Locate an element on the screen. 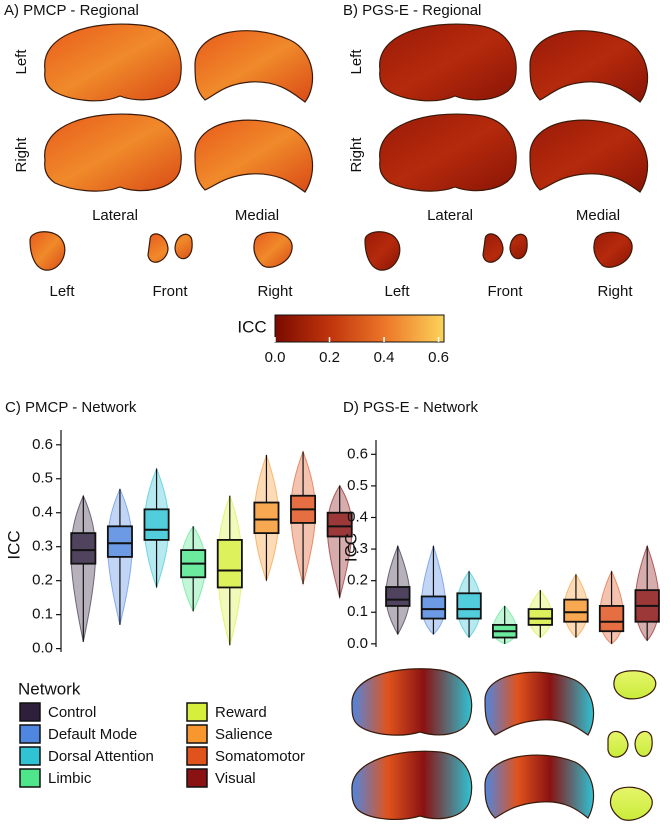 The width and height of the screenshot is (671, 831). brain-images-a is located at coordinates (171, 147).